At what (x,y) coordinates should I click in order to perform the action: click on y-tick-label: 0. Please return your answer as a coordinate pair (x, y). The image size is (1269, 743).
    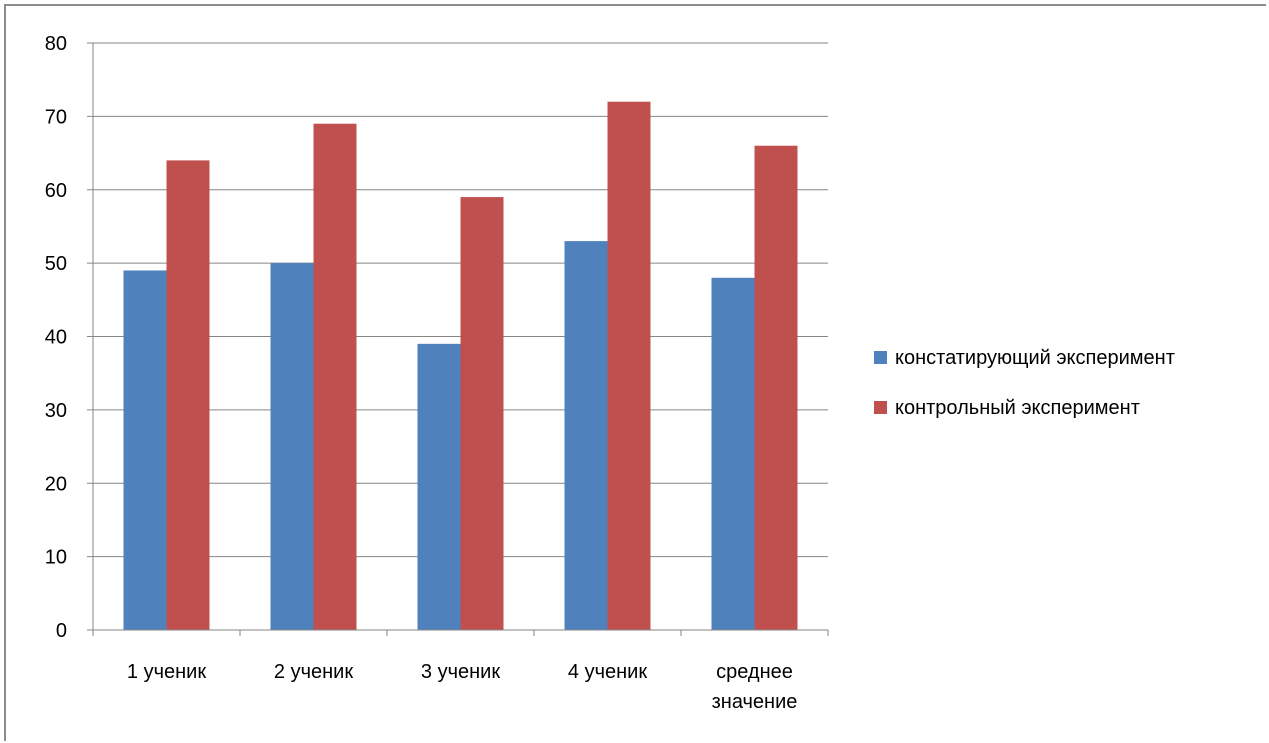
    Looking at the image, I should click on (61, 631).